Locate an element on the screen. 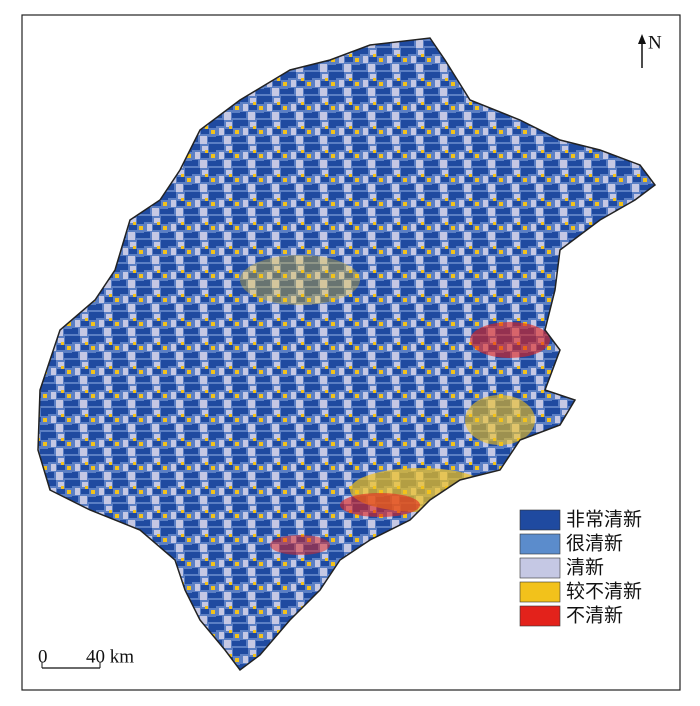 The height and width of the screenshot is (706, 700). legend-label: 较不清新 is located at coordinates (604, 591).